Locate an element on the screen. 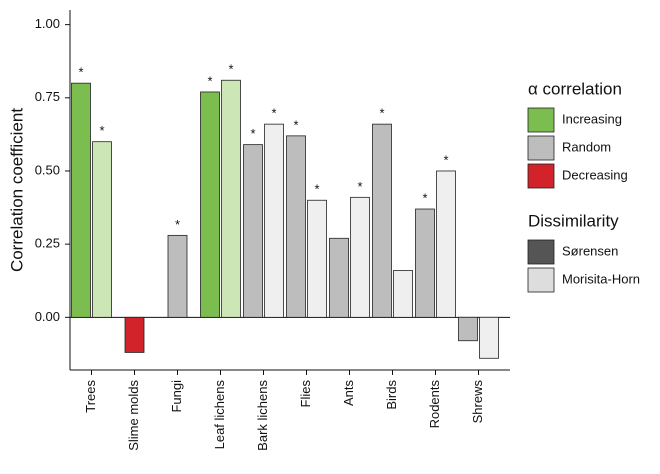  legend-title: Dissimilarity is located at coordinates (573, 220).